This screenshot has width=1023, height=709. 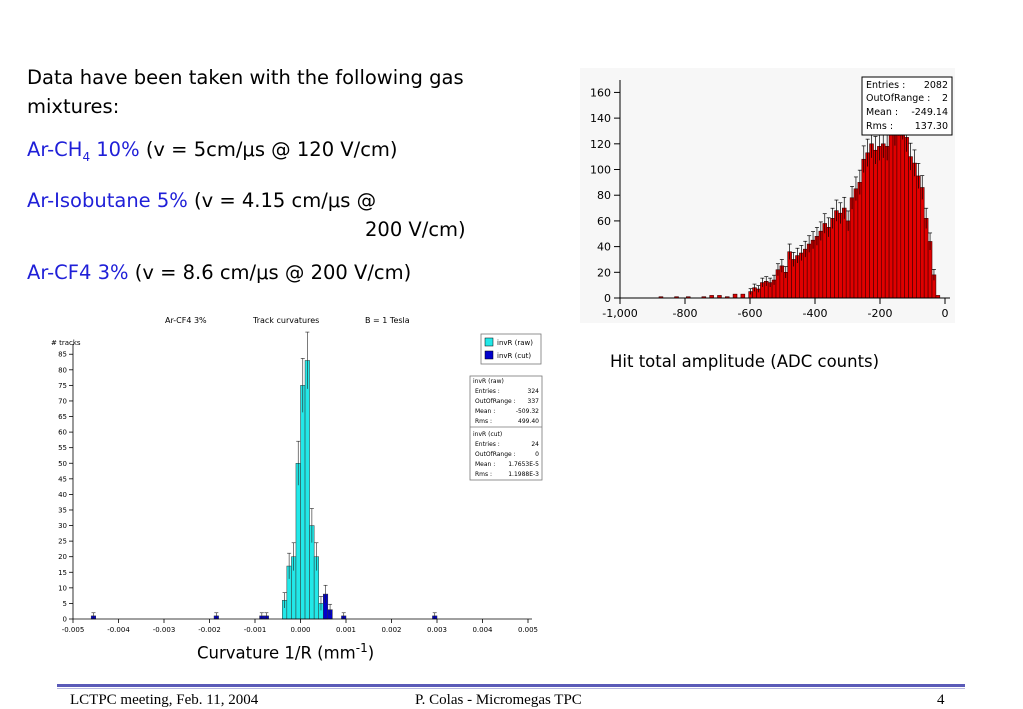 What do you see at coordinates (62, 573) in the screenshot?
I see `y-tick-label: 15` at bounding box center [62, 573].